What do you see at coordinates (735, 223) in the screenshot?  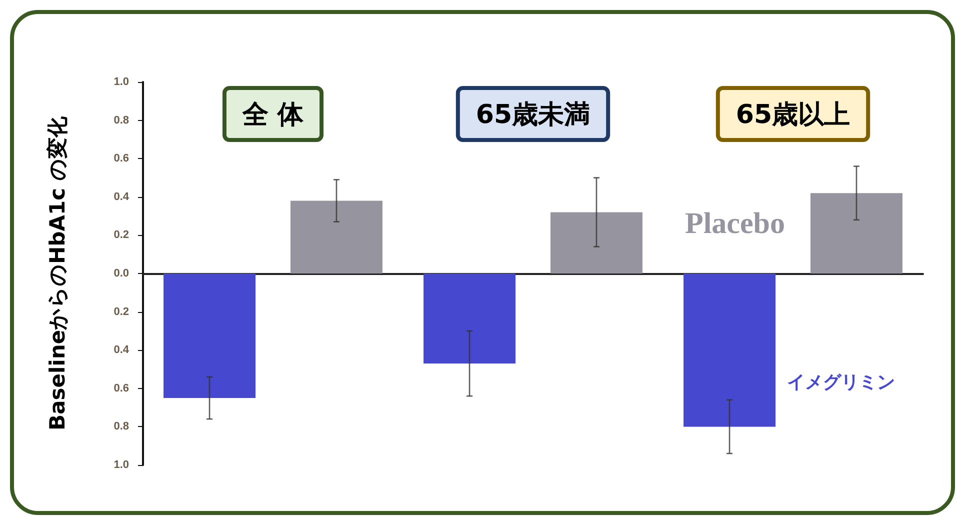 I see `series-label: Placebo` at bounding box center [735, 223].